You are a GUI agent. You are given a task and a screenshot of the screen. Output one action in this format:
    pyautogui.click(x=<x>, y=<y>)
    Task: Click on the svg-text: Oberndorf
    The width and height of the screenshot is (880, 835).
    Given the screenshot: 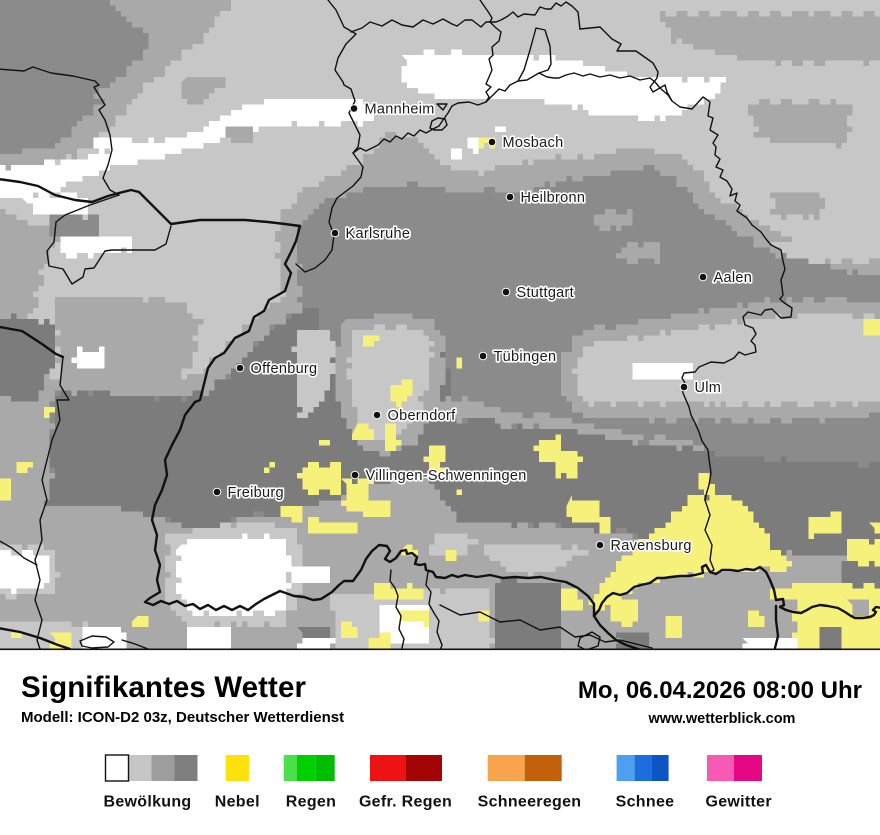 What is the action you would take?
    pyautogui.click(x=422, y=416)
    